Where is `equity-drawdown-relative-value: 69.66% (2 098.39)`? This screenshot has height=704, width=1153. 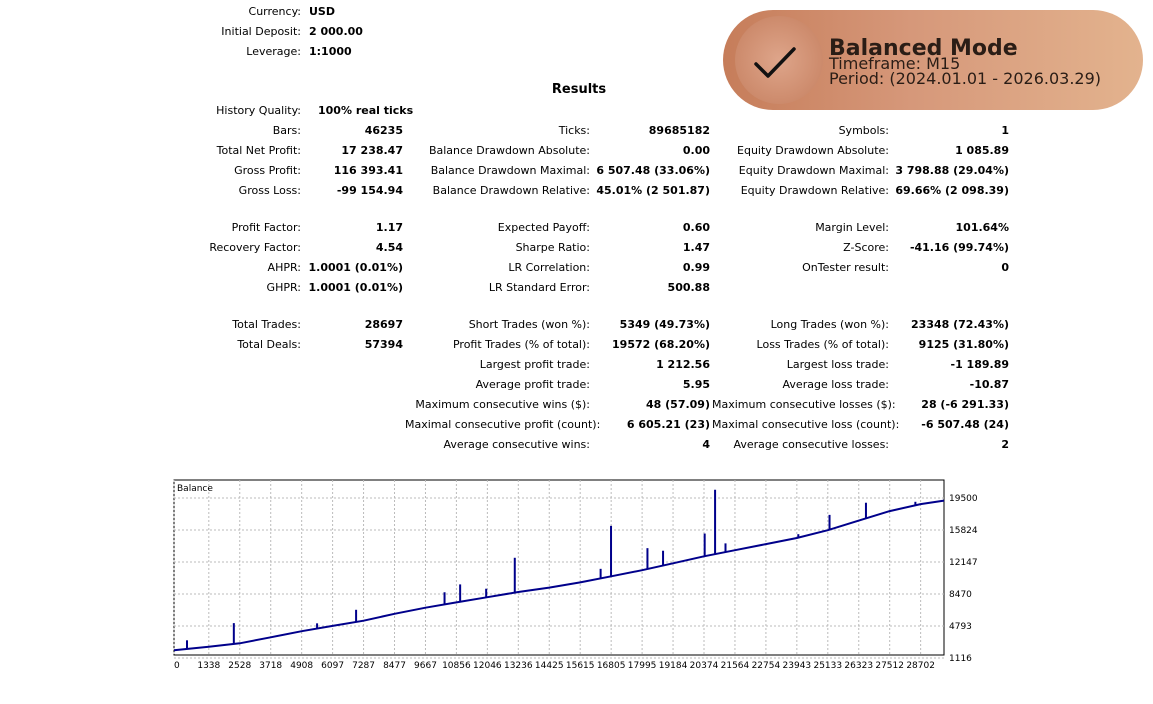
equity-drawdown-relative-value: 69.66% (2 098.39) is located at coordinates (952, 190).